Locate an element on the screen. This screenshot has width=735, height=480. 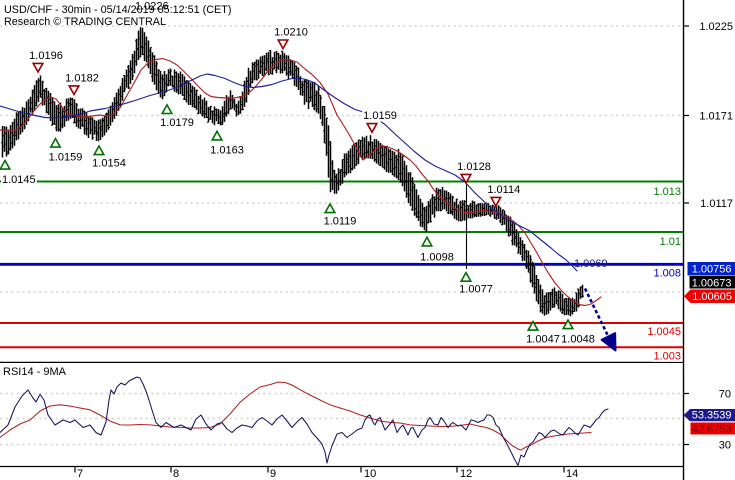
svg-text: 10 is located at coordinates (370, 474).